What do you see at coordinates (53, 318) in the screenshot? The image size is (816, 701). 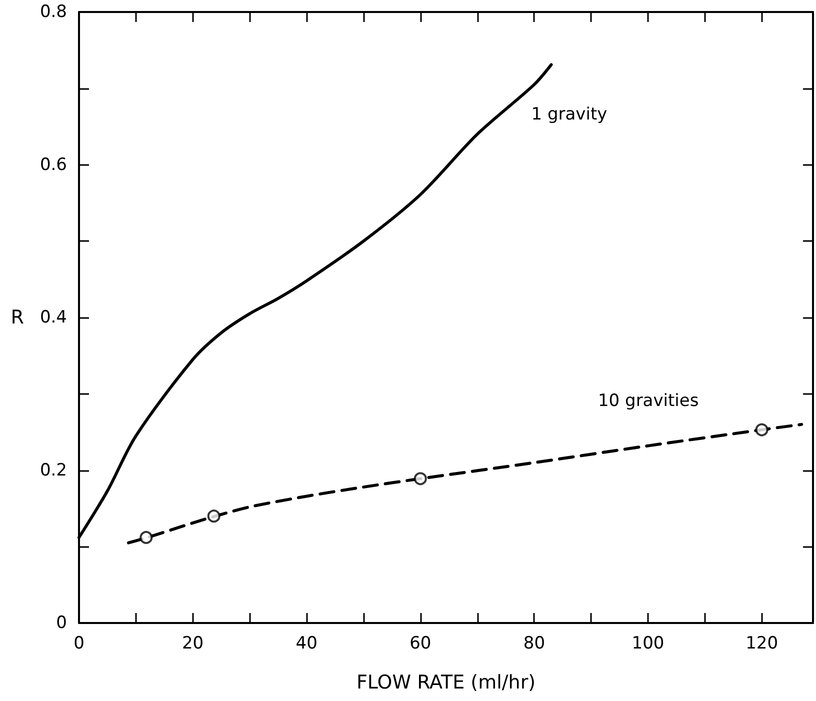 I see `y-tick-label: 0.4` at bounding box center [53, 318].